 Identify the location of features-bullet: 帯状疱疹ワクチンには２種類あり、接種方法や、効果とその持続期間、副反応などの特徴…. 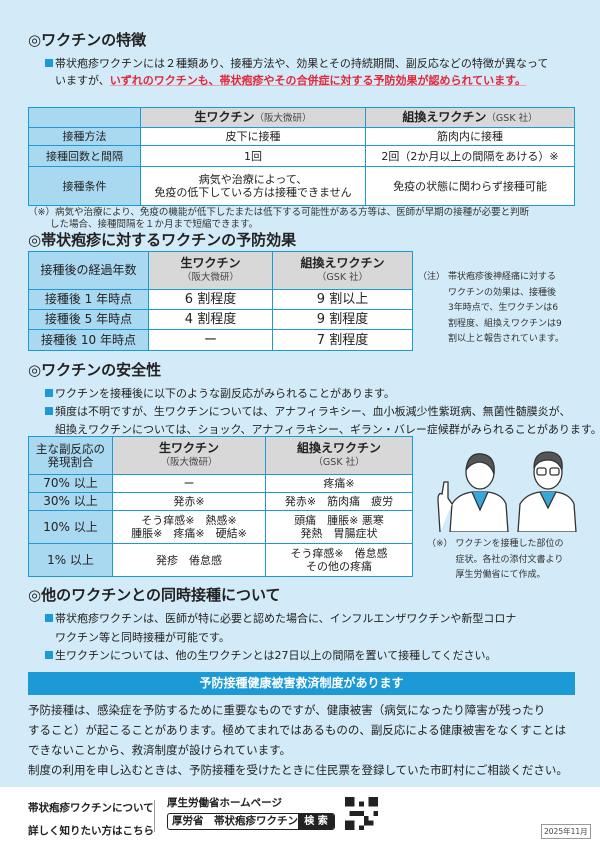
(296, 72).